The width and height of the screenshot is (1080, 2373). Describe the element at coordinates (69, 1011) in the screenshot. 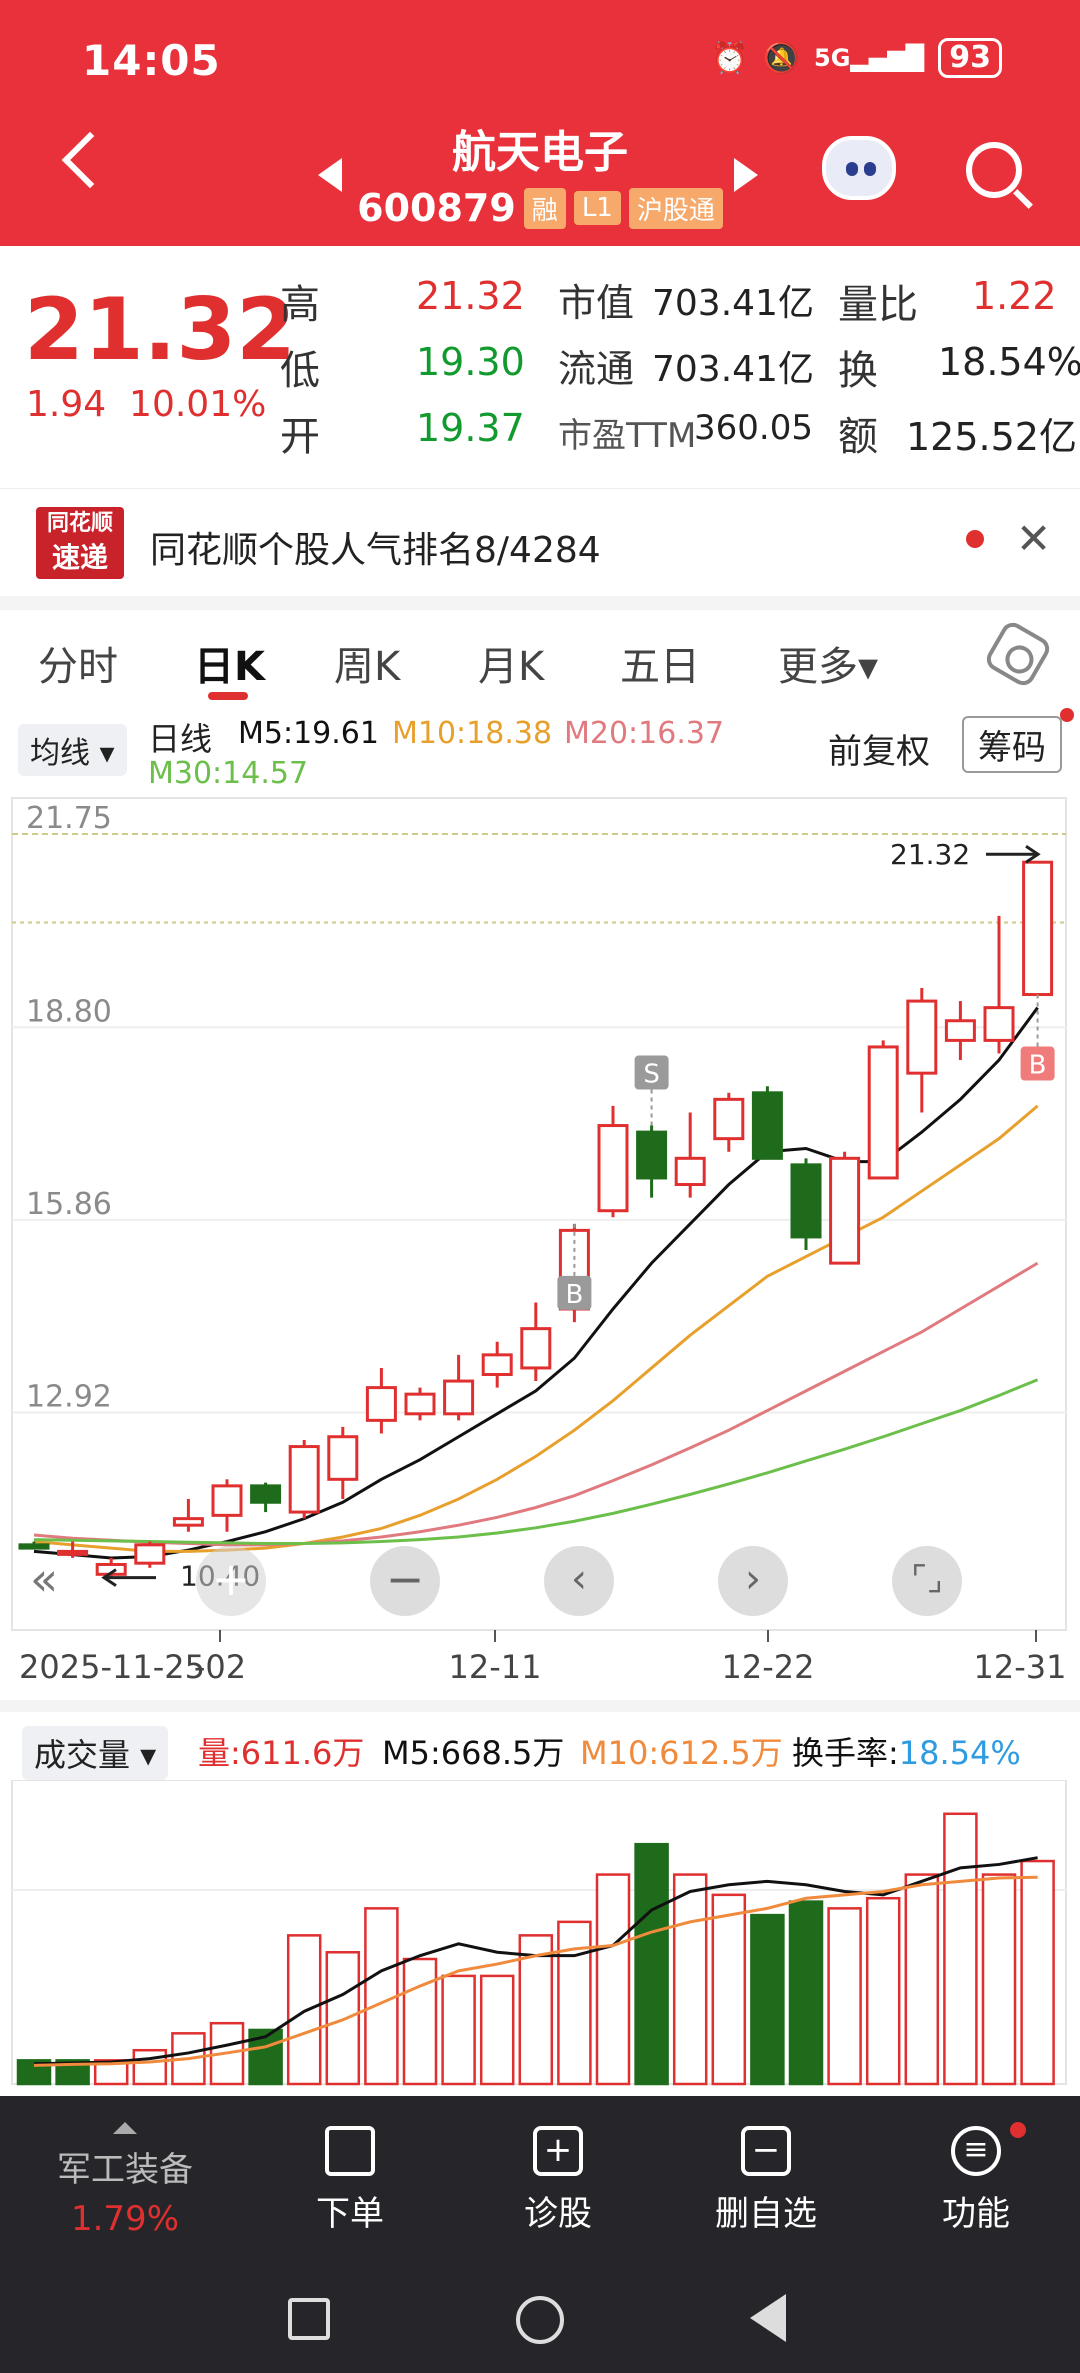

I see `y-tick-label: 18.80` at that location.